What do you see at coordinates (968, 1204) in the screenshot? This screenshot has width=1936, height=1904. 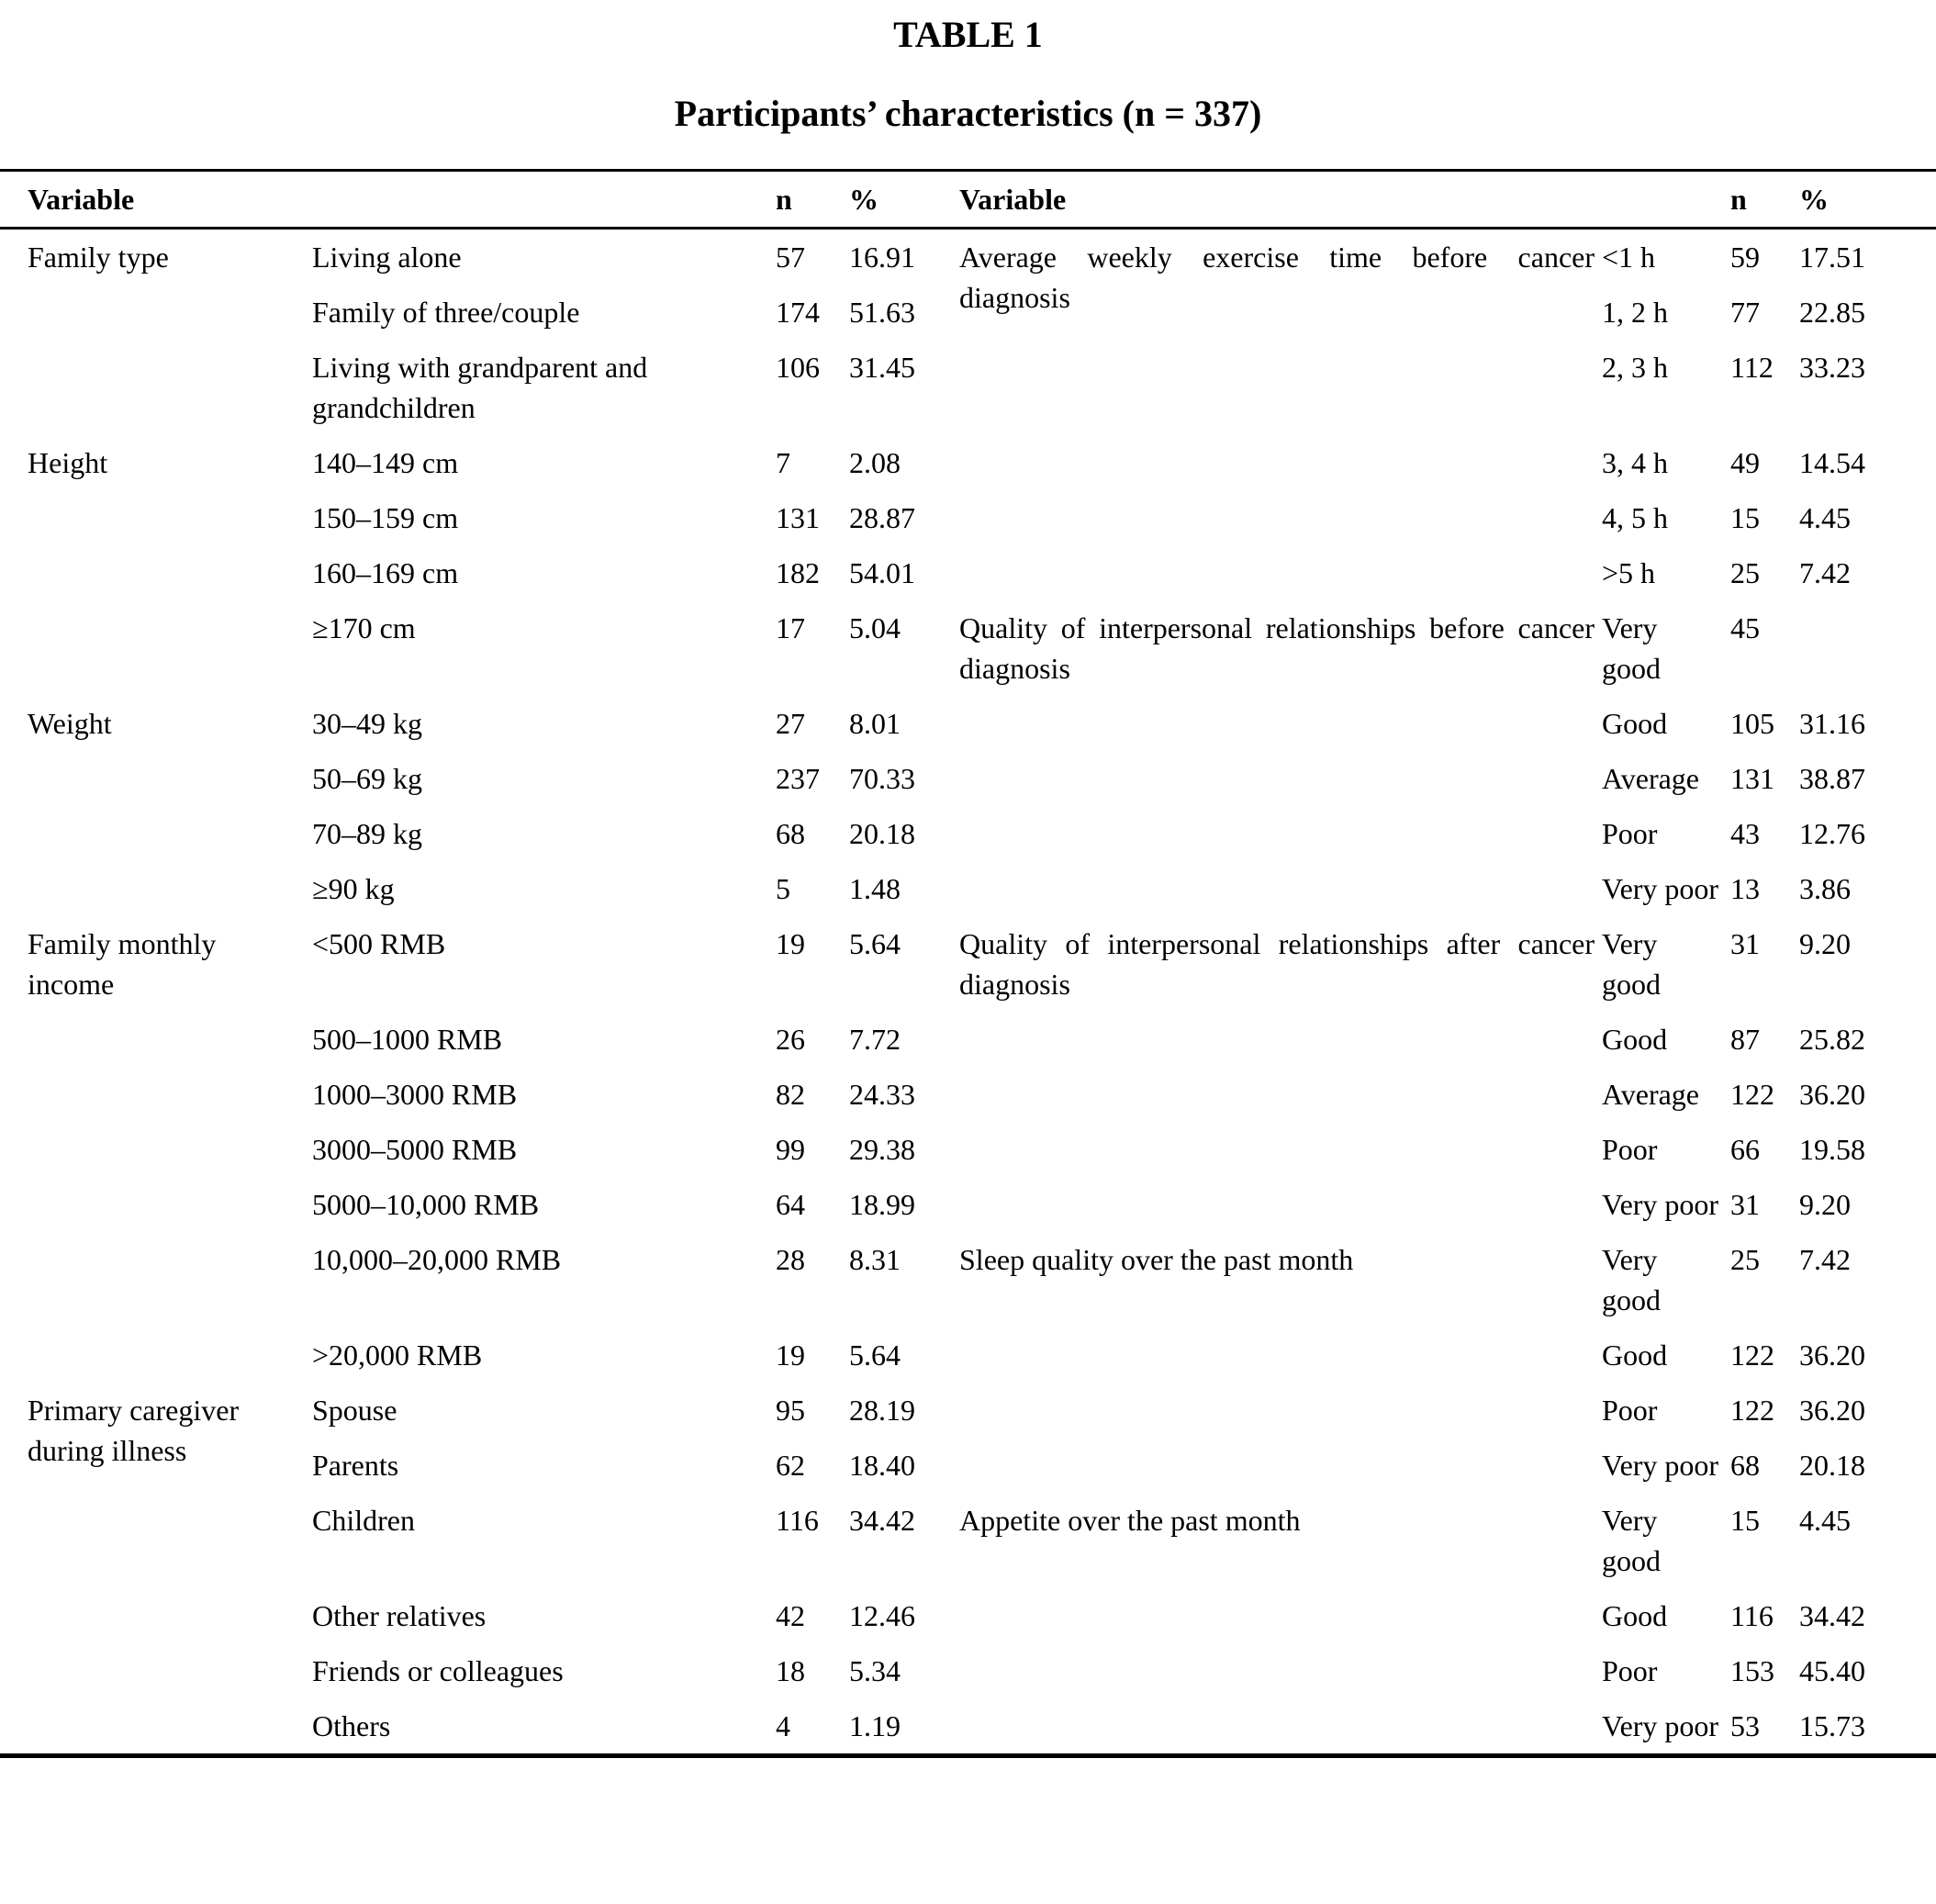 I see `table-row: 5000–10,000 RMB 64 18.99 Very poor 31 9.20` at bounding box center [968, 1204].